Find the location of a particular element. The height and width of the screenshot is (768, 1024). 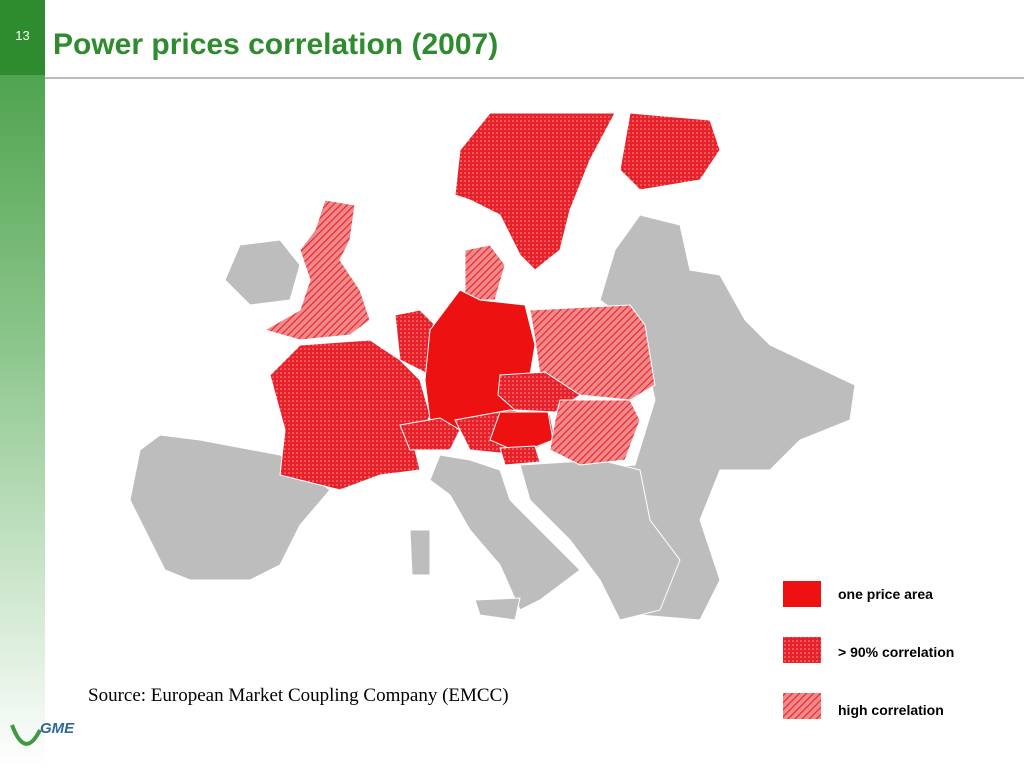

logo: GME is located at coordinates (57, 728).